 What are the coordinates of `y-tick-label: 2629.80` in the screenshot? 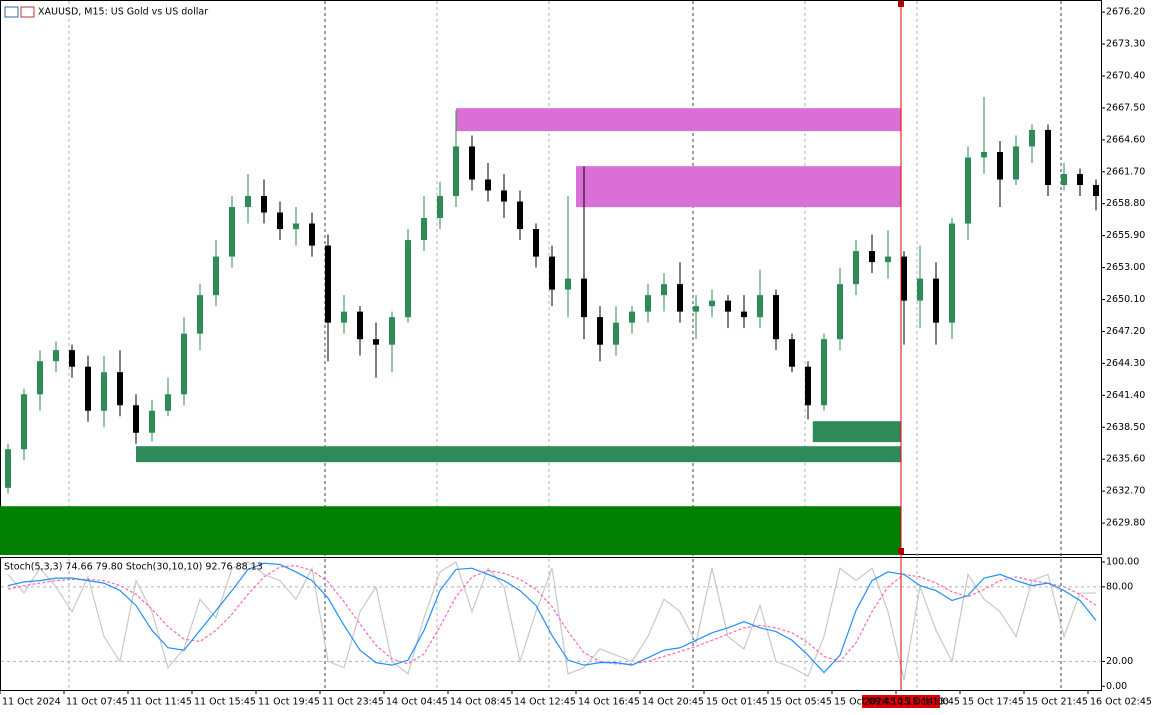 It's located at (1125, 523).